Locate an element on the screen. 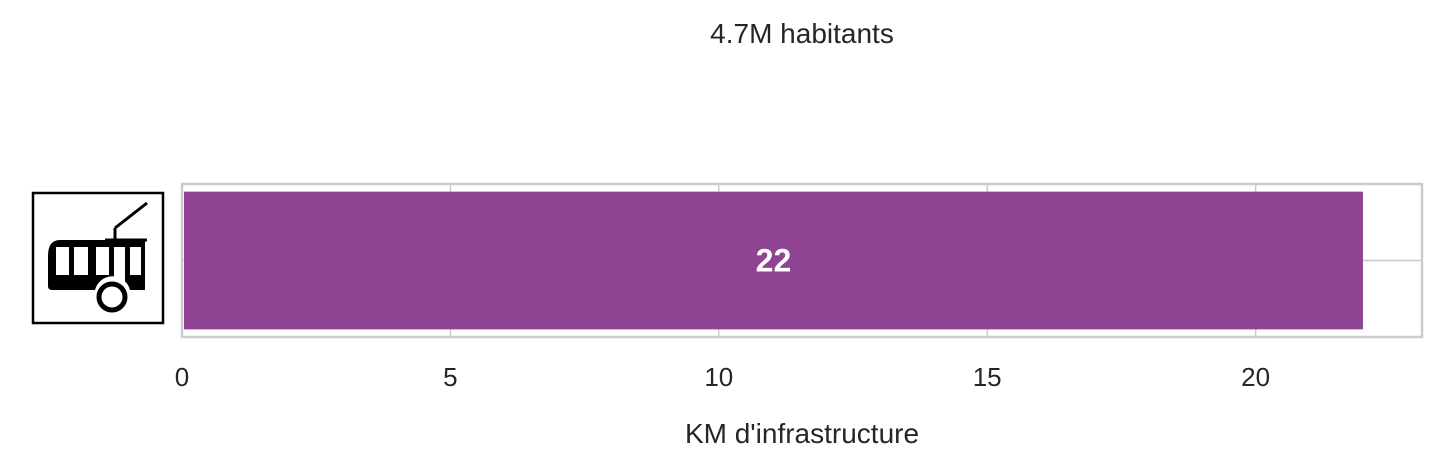 The image size is (1442, 476). x-tick-label: 0 is located at coordinates (182, 377).